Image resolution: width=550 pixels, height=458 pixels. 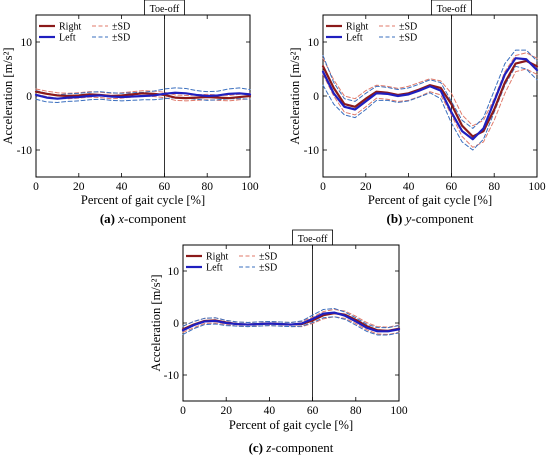 I want to click on caption-letter: (b), so click(x=394, y=218).